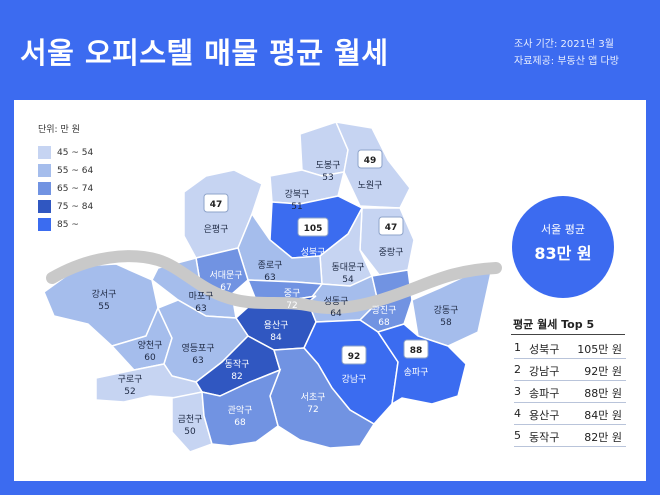 The image size is (660, 495). What do you see at coordinates (370, 185) in the screenshot?
I see `district-name-label: 노원구` at bounding box center [370, 185].